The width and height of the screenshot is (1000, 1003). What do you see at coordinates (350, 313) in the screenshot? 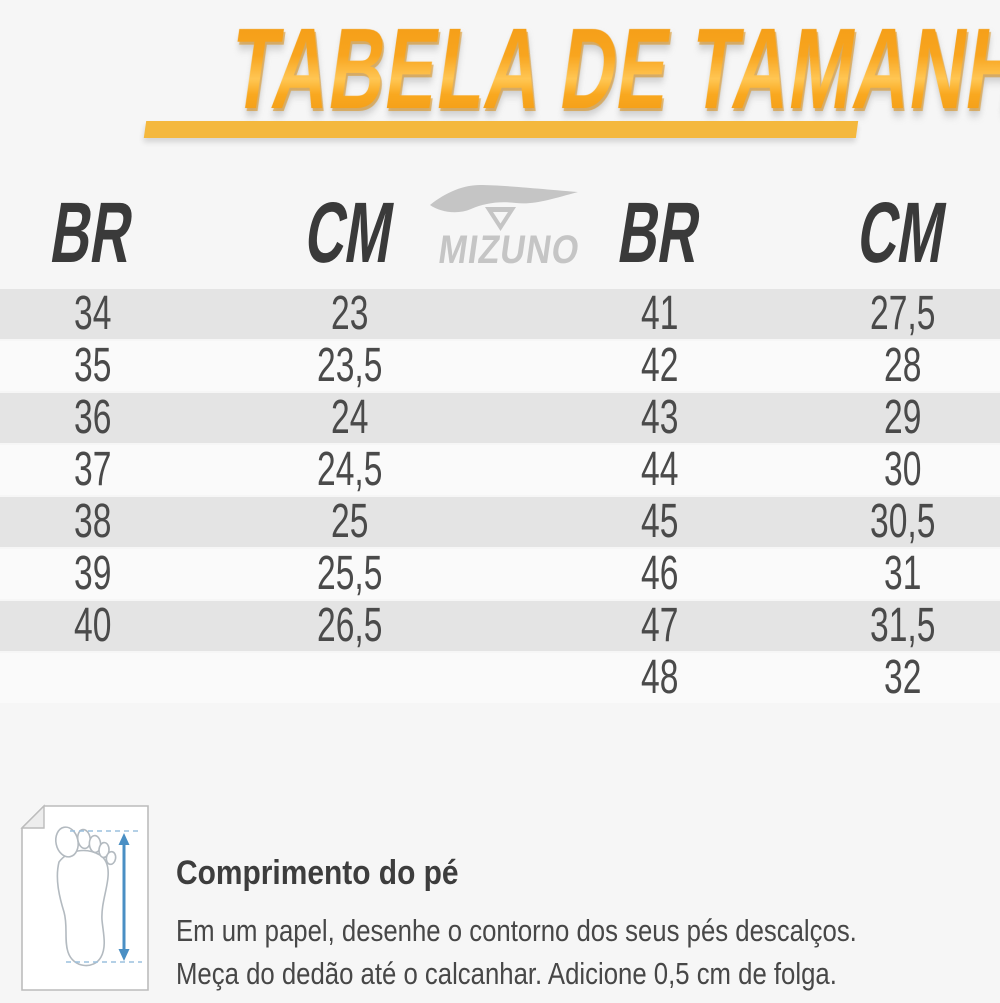
I see `cell-cm-left: 23` at bounding box center [350, 313].